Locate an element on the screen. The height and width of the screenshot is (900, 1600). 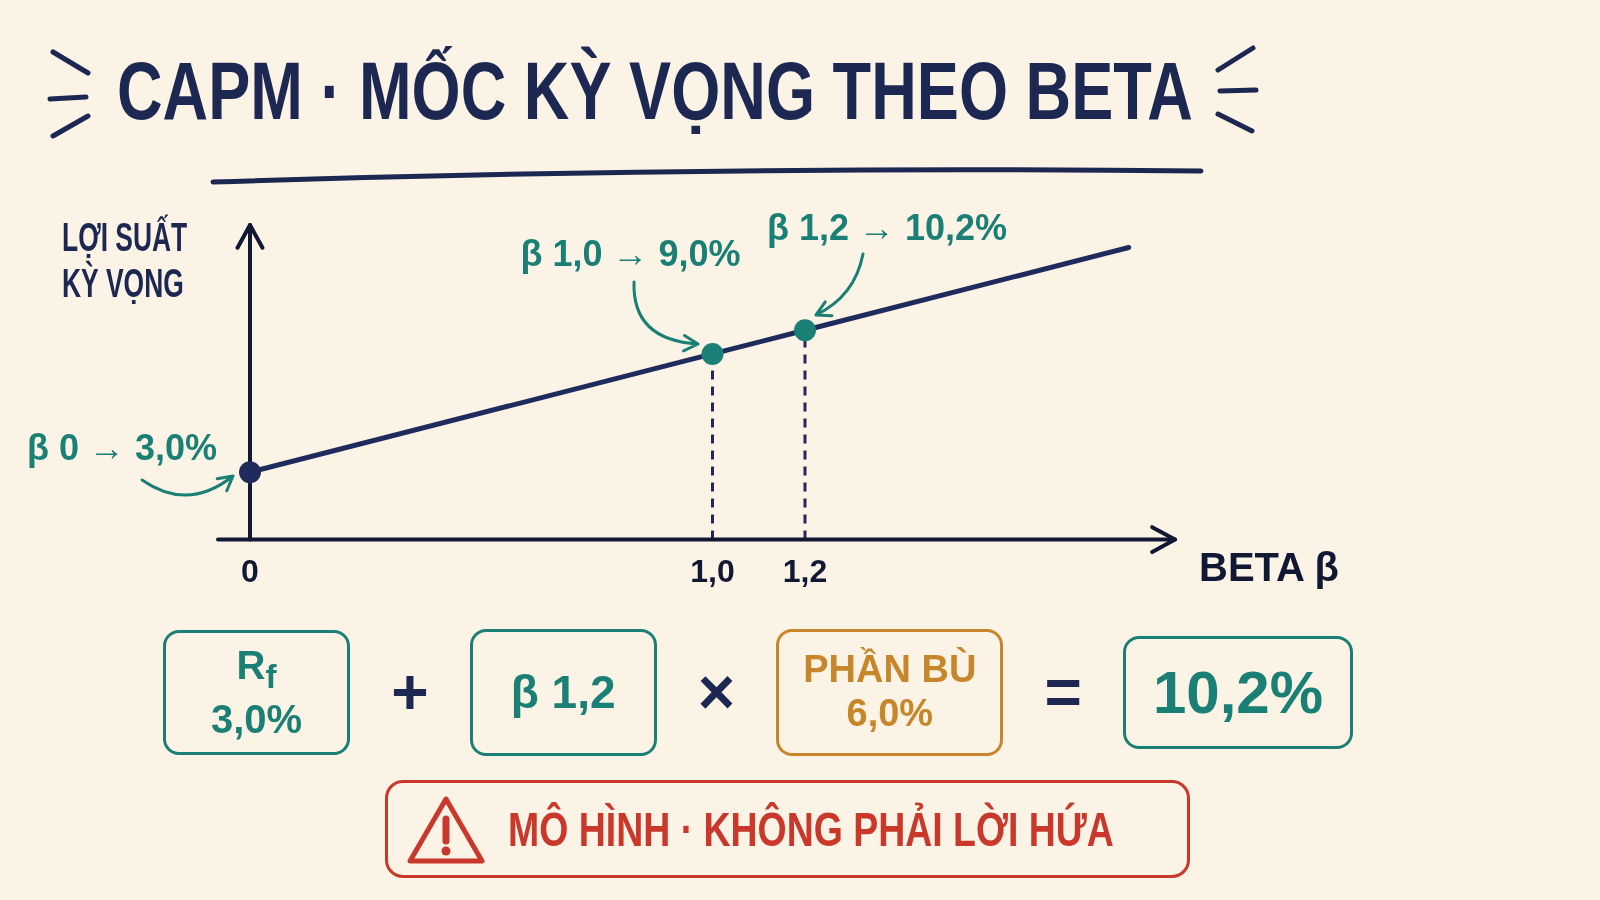
x-tick-label: 1,2 is located at coordinates (805, 570).